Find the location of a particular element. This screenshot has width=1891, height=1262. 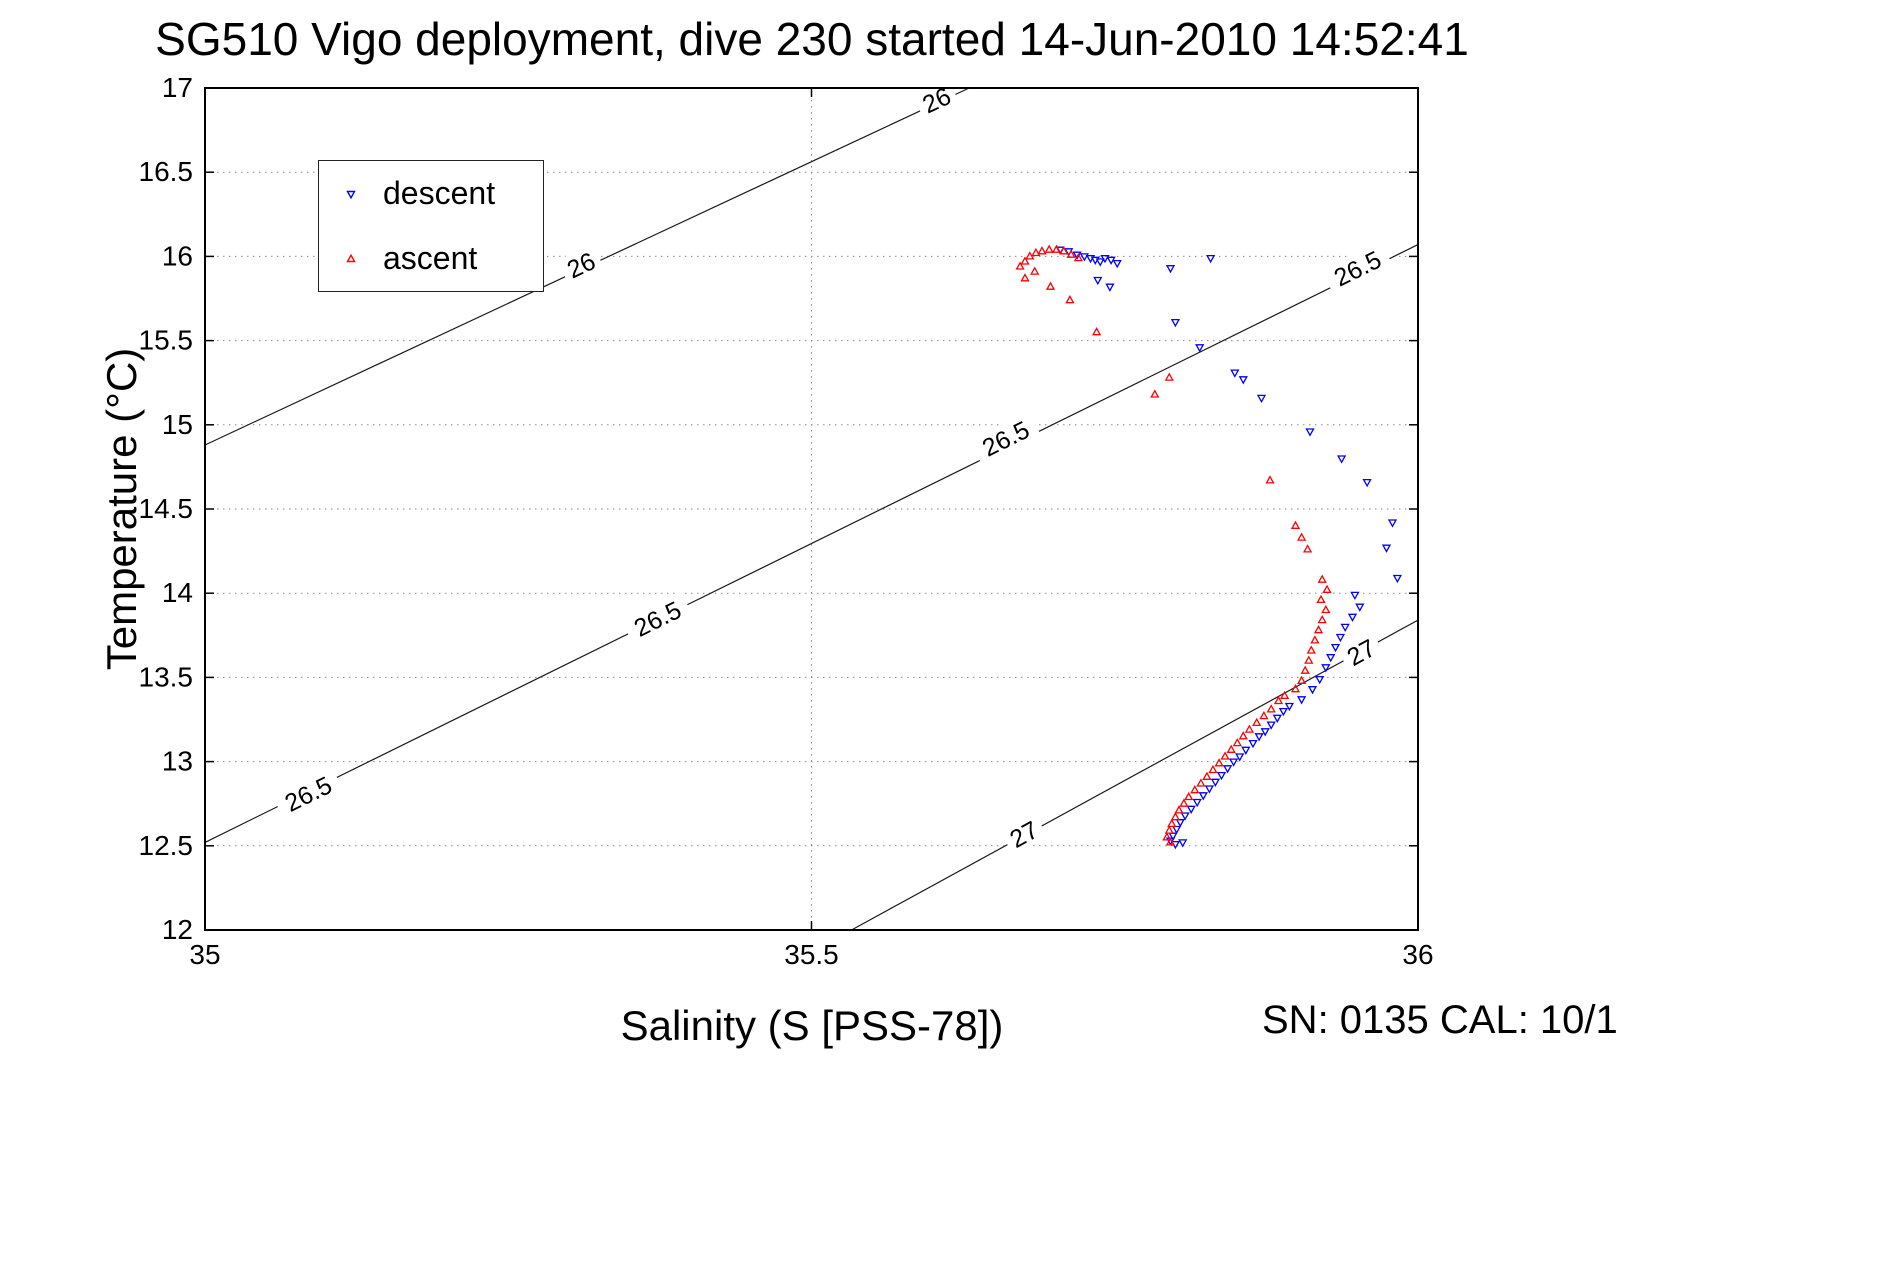

y-tick-label: 16 is located at coordinates (177, 255).